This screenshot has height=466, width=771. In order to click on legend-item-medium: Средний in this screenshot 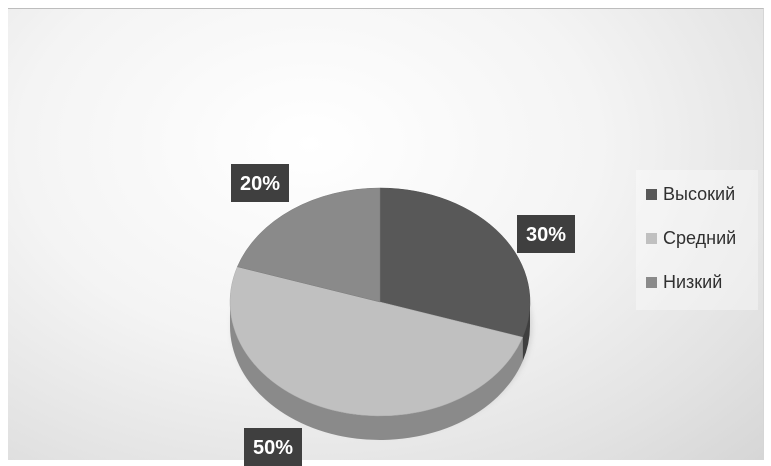, I will do `click(691, 238)`.